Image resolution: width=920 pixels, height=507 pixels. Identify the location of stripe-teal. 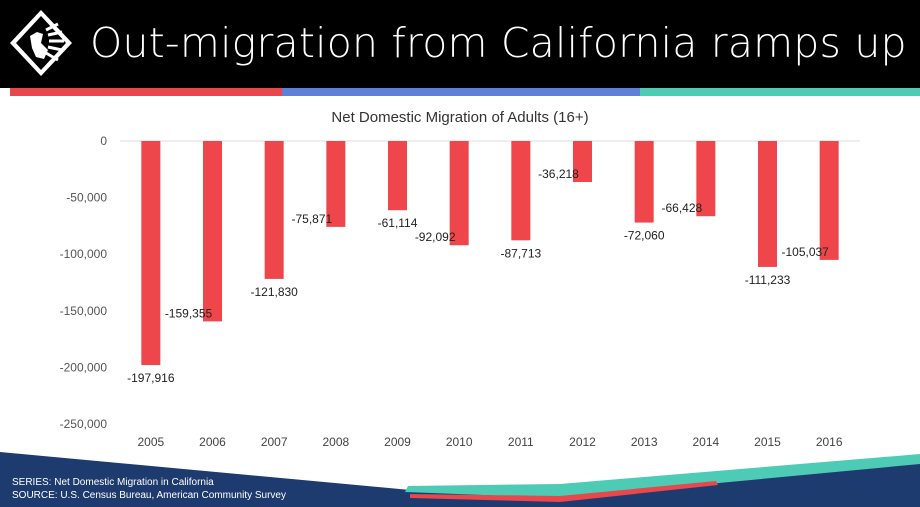
(780, 92).